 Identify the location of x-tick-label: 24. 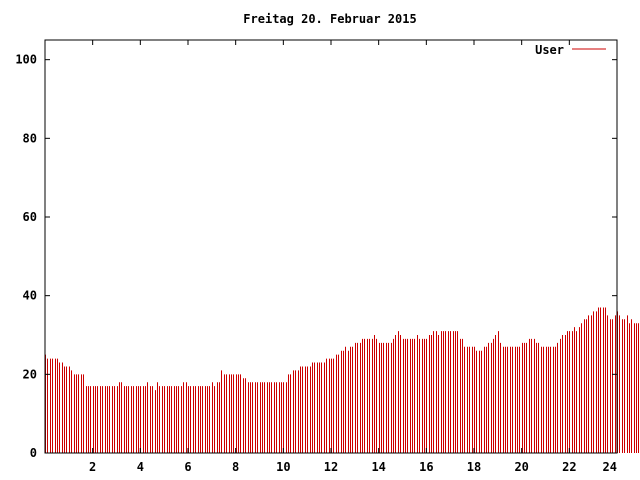
(610, 467).